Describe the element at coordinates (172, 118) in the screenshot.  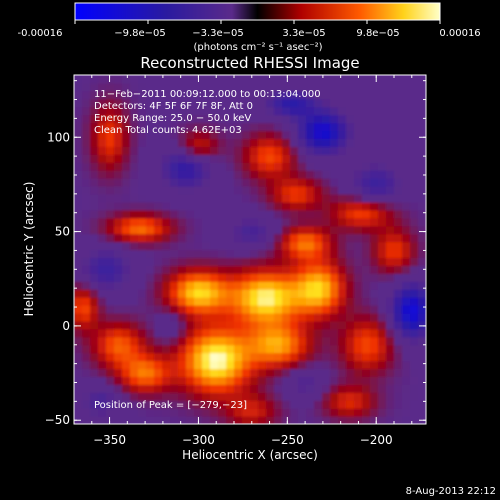
I see `annotation-energy-range: Energy Range: 25.0 − 50.0 keV` at that location.